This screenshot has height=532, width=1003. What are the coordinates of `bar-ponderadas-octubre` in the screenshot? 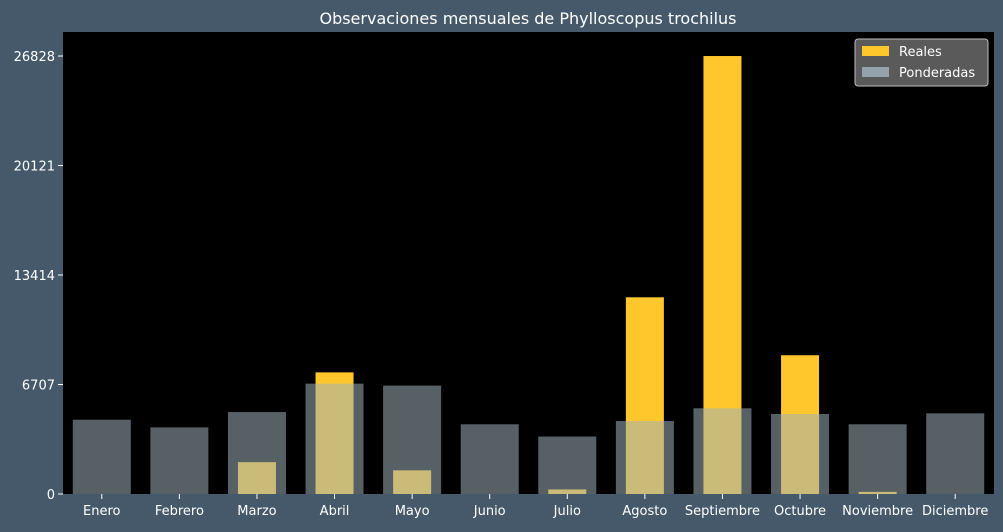 It's located at (800, 454).